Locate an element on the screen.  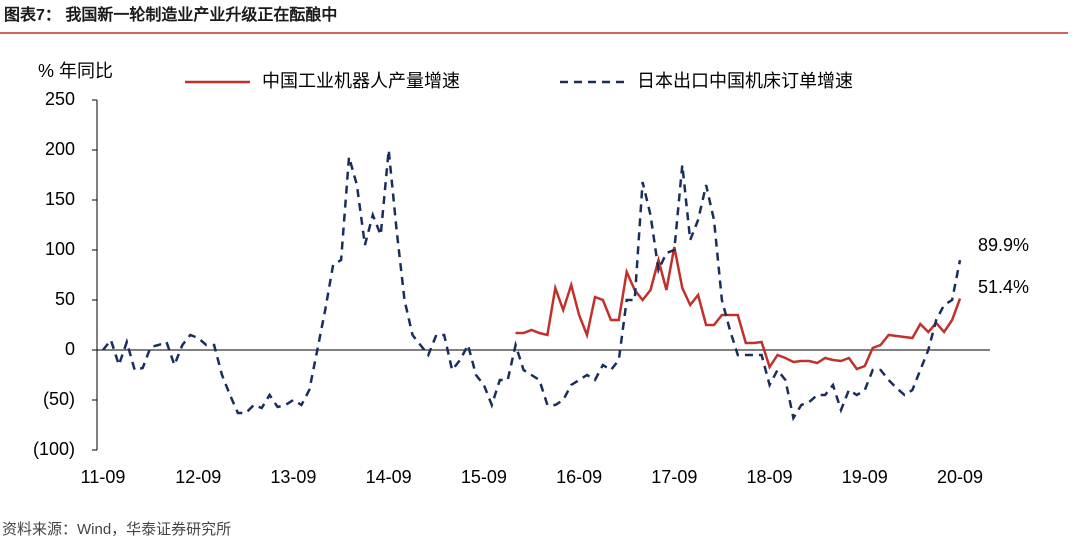
x-tick-label: 17-09 is located at coordinates (674, 477).